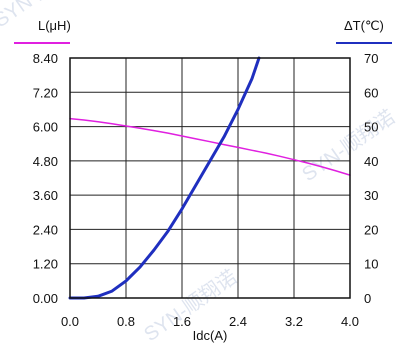  What do you see at coordinates (371, 178) in the screenshot?
I see `right-axis-ticks: 70 60 50 40 30 20 10 0` at bounding box center [371, 178].